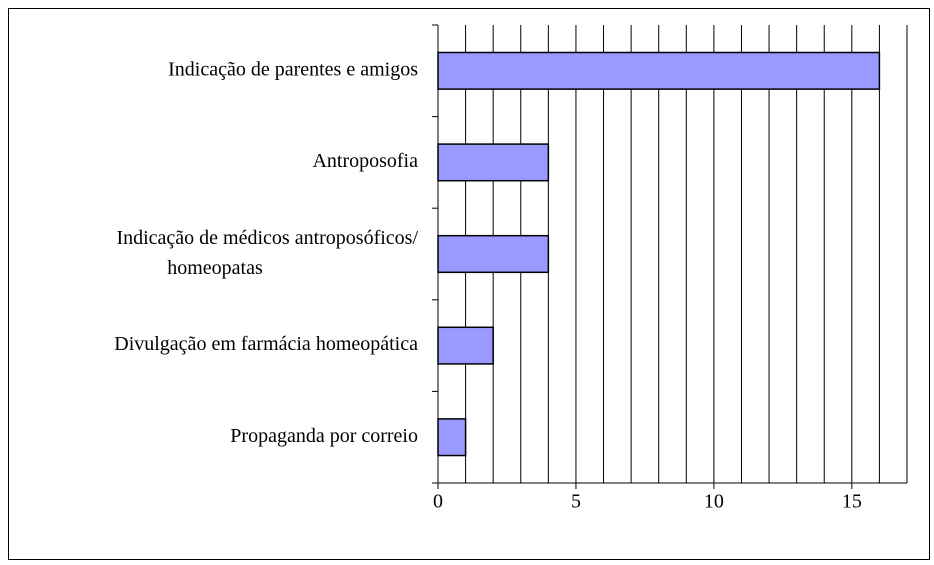  I want to click on y-tick-label: Antroposofia, so click(365, 161).